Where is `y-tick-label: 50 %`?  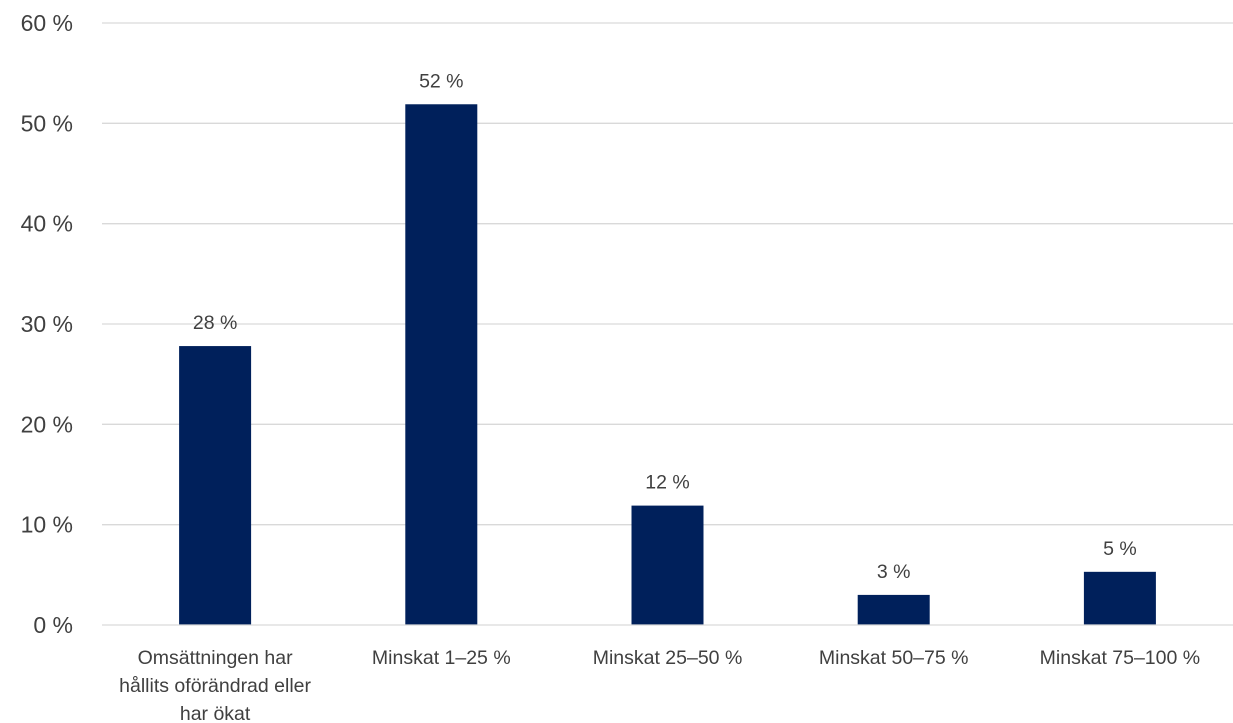 y-tick-label: 50 % is located at coordinates (47, 123).